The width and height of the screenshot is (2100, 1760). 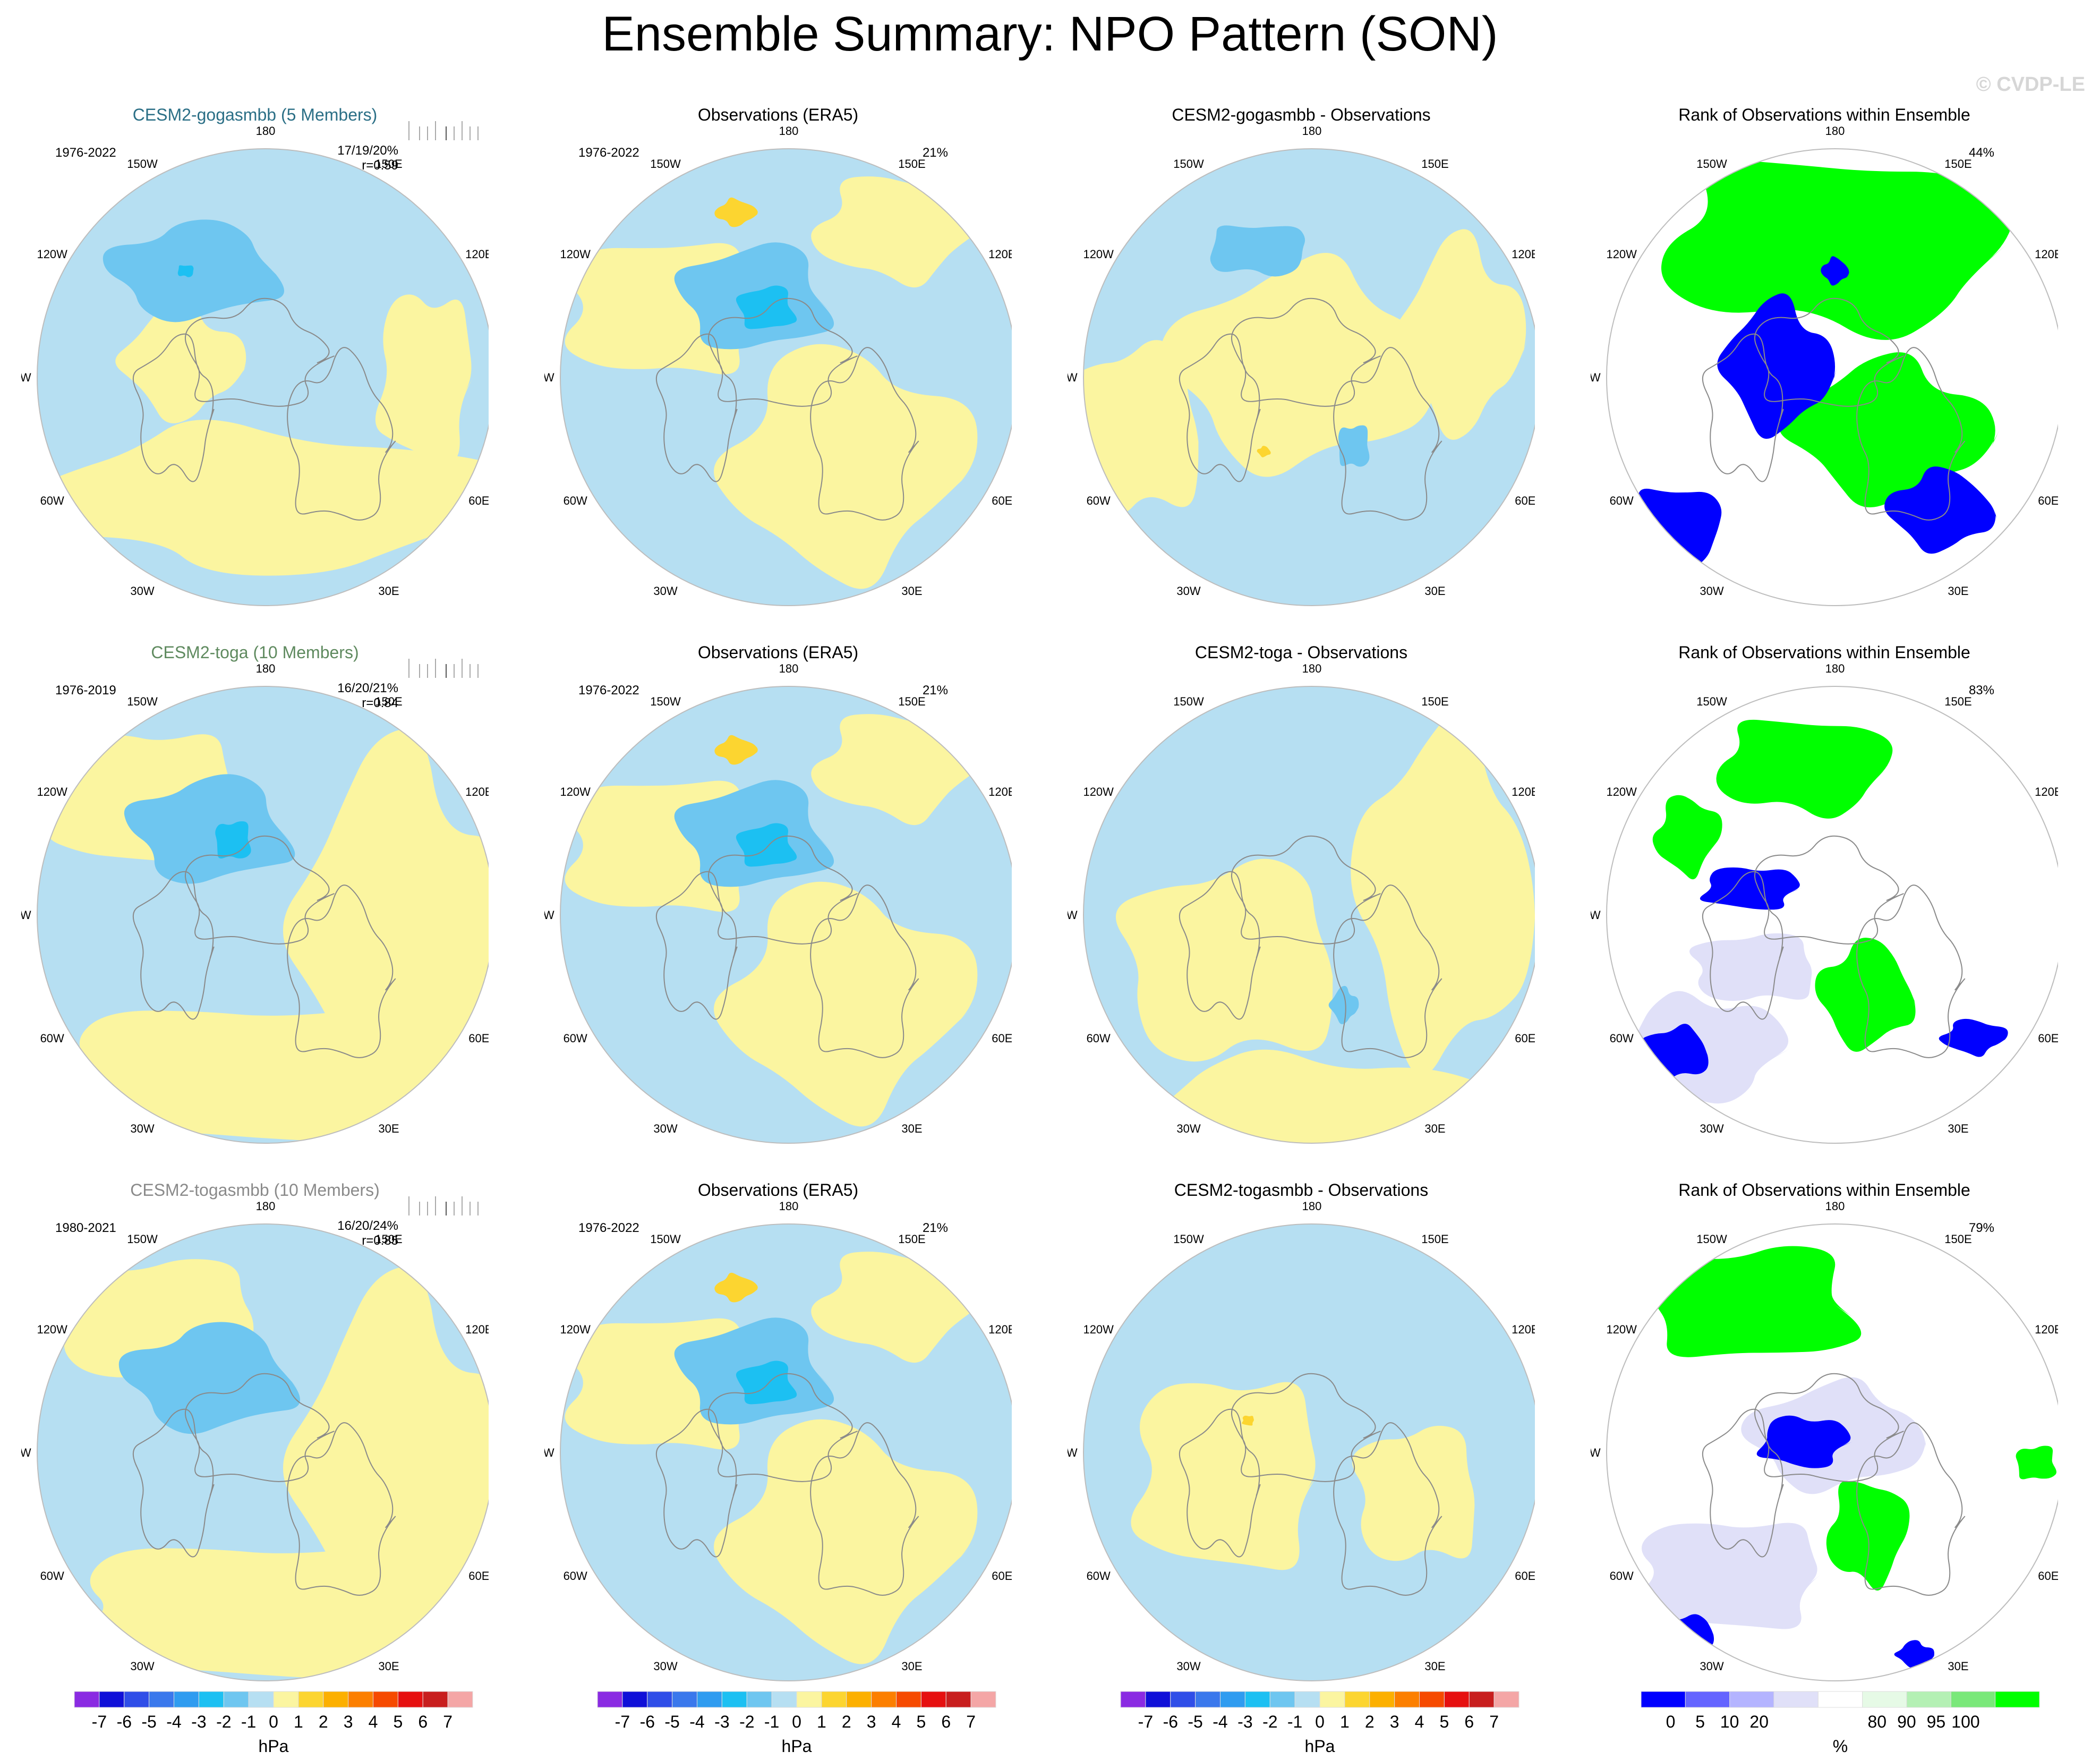 What do you see at coordinates (85, 690) in the screenshot?
I see `period-label: 1976-2019` at bounding box center [85, 690].